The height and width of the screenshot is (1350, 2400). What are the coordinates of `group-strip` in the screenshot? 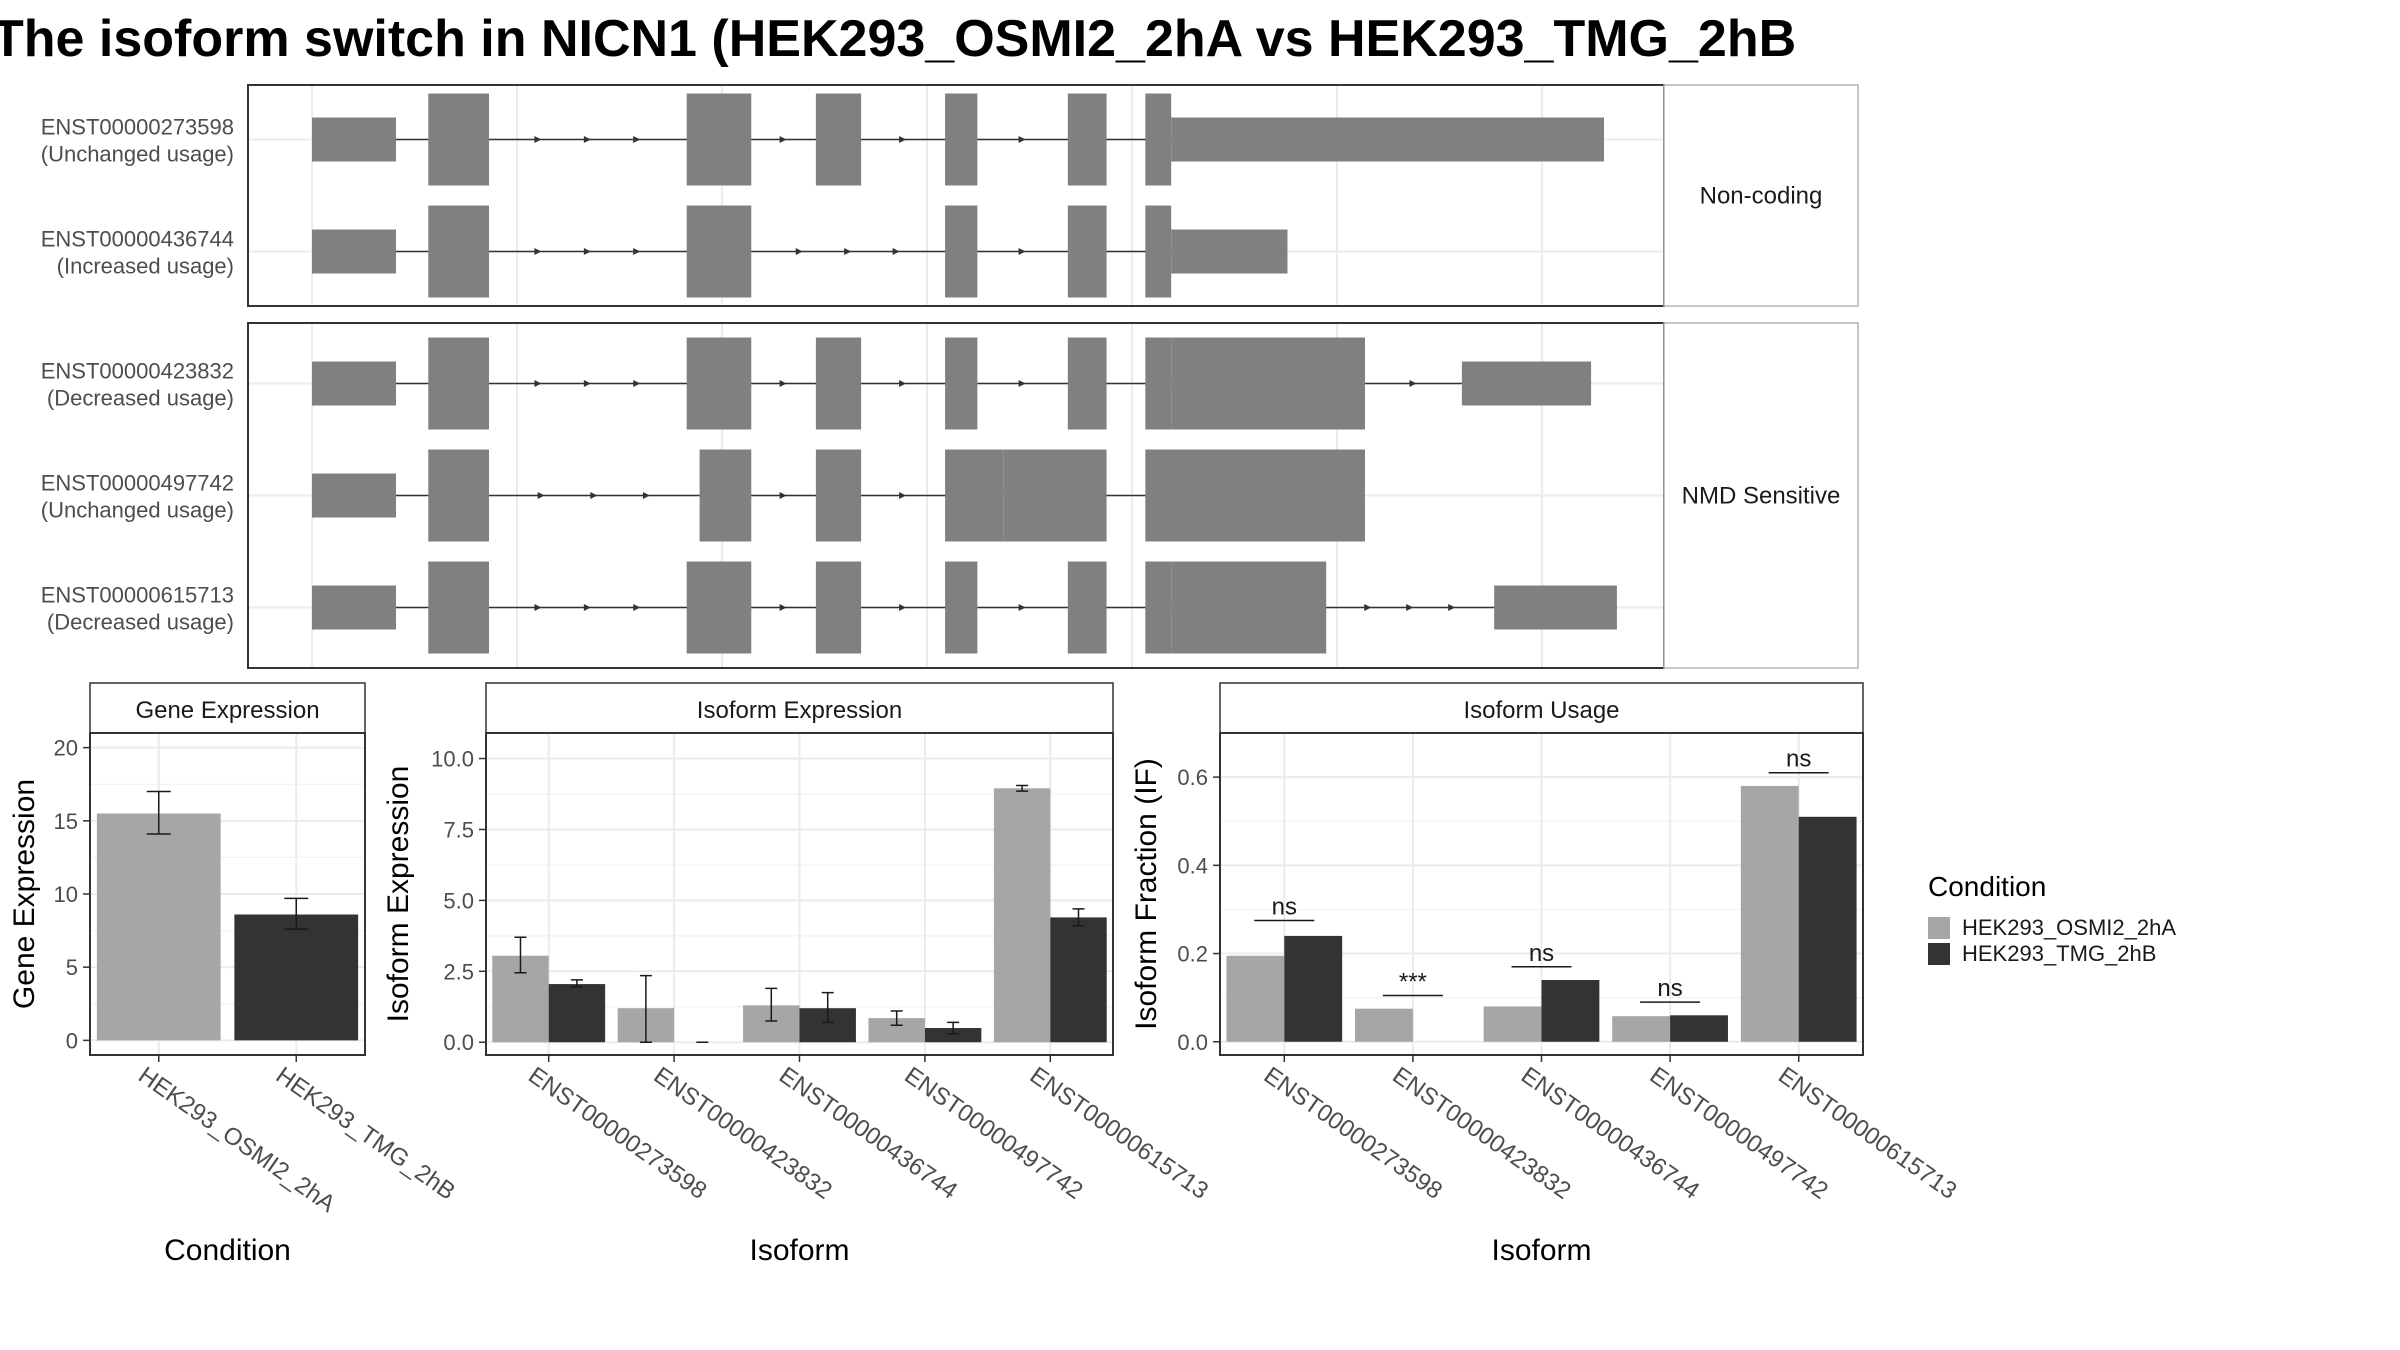 It's located at (1761, 195).